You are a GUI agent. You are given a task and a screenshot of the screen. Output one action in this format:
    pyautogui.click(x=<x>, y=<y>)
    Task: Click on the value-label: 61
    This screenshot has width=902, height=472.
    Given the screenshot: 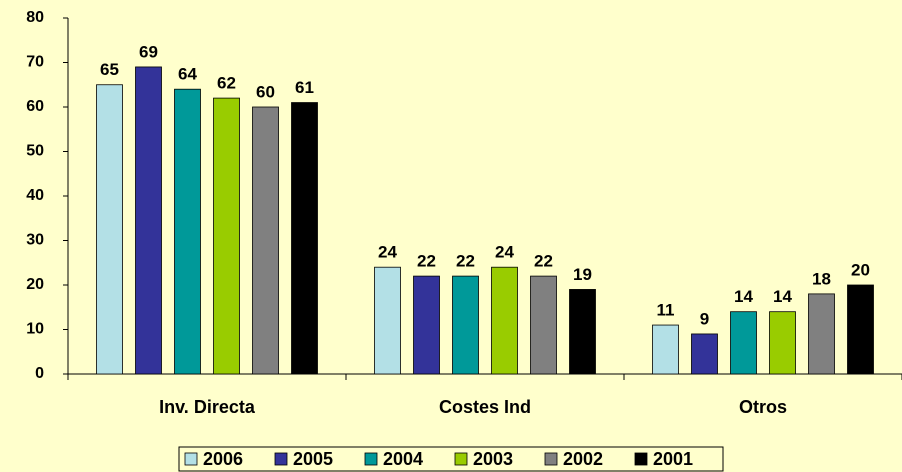 What is the action you would take?
    pyautogui.click(x=304, y=87)
    